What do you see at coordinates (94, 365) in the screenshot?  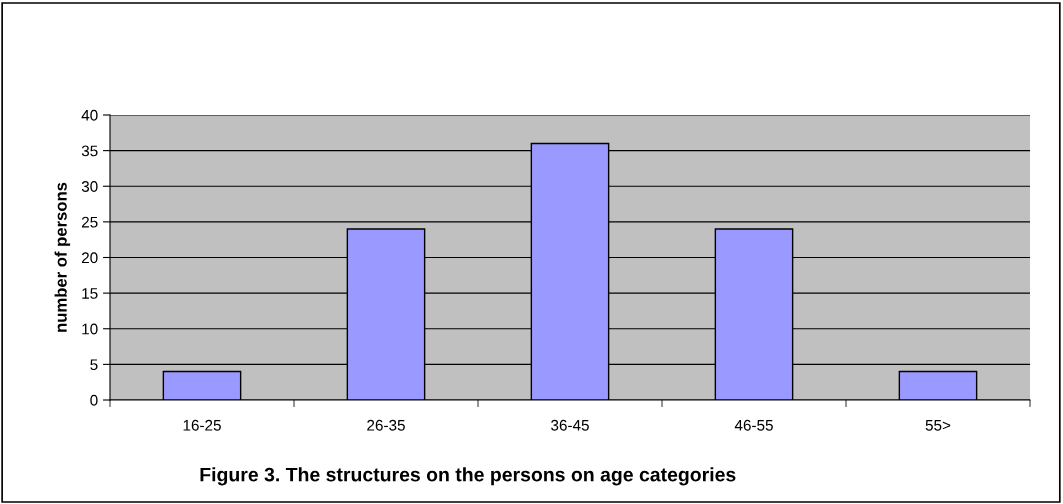 I see `y-tick-label: 5` at bounding box center [94, 365].